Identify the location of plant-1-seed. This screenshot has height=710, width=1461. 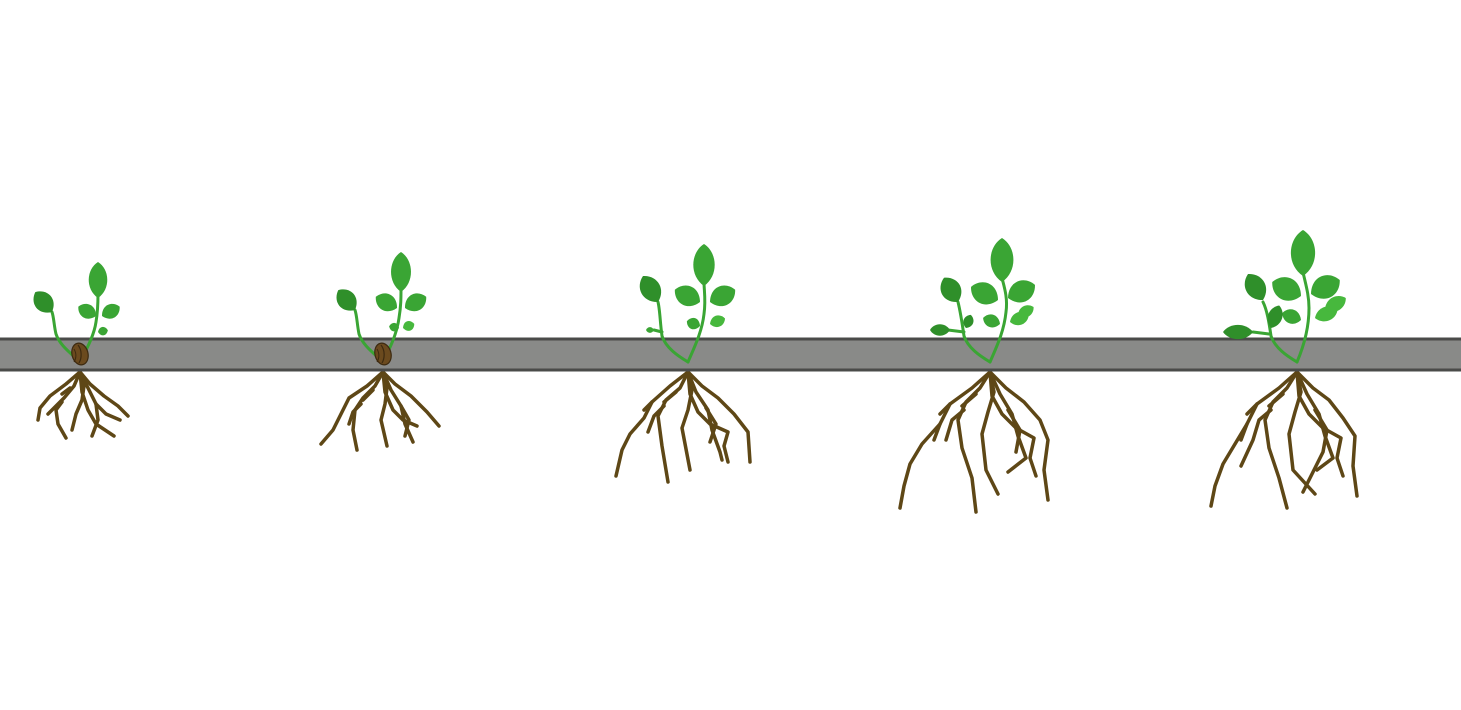
(80, 354).